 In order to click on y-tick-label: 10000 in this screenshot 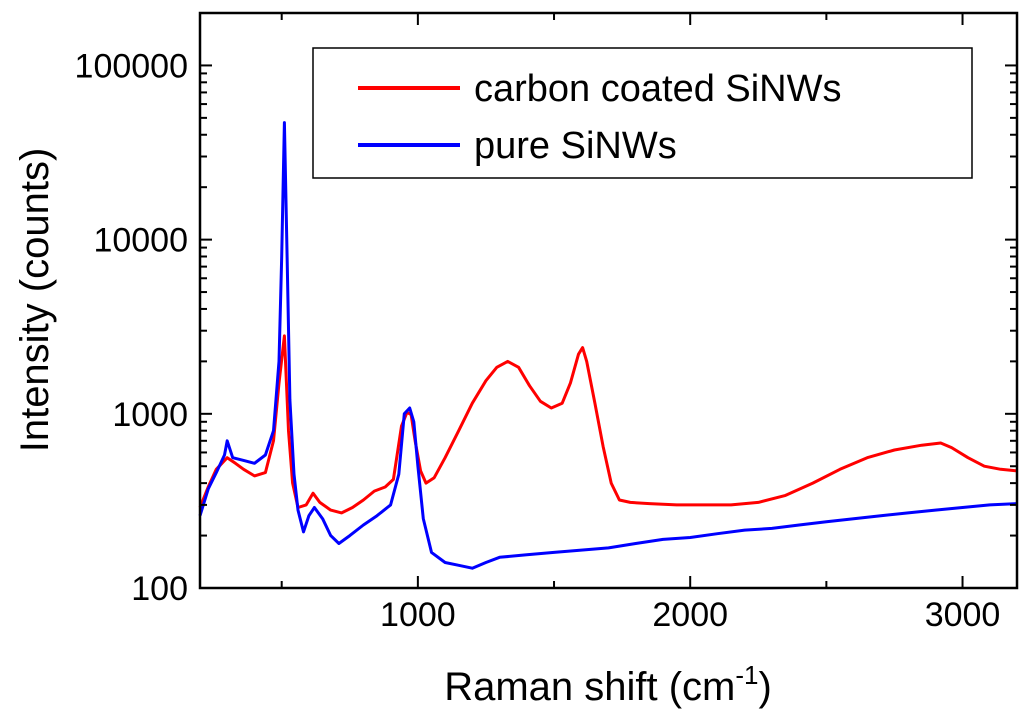, I will do `click(140, 241)`.